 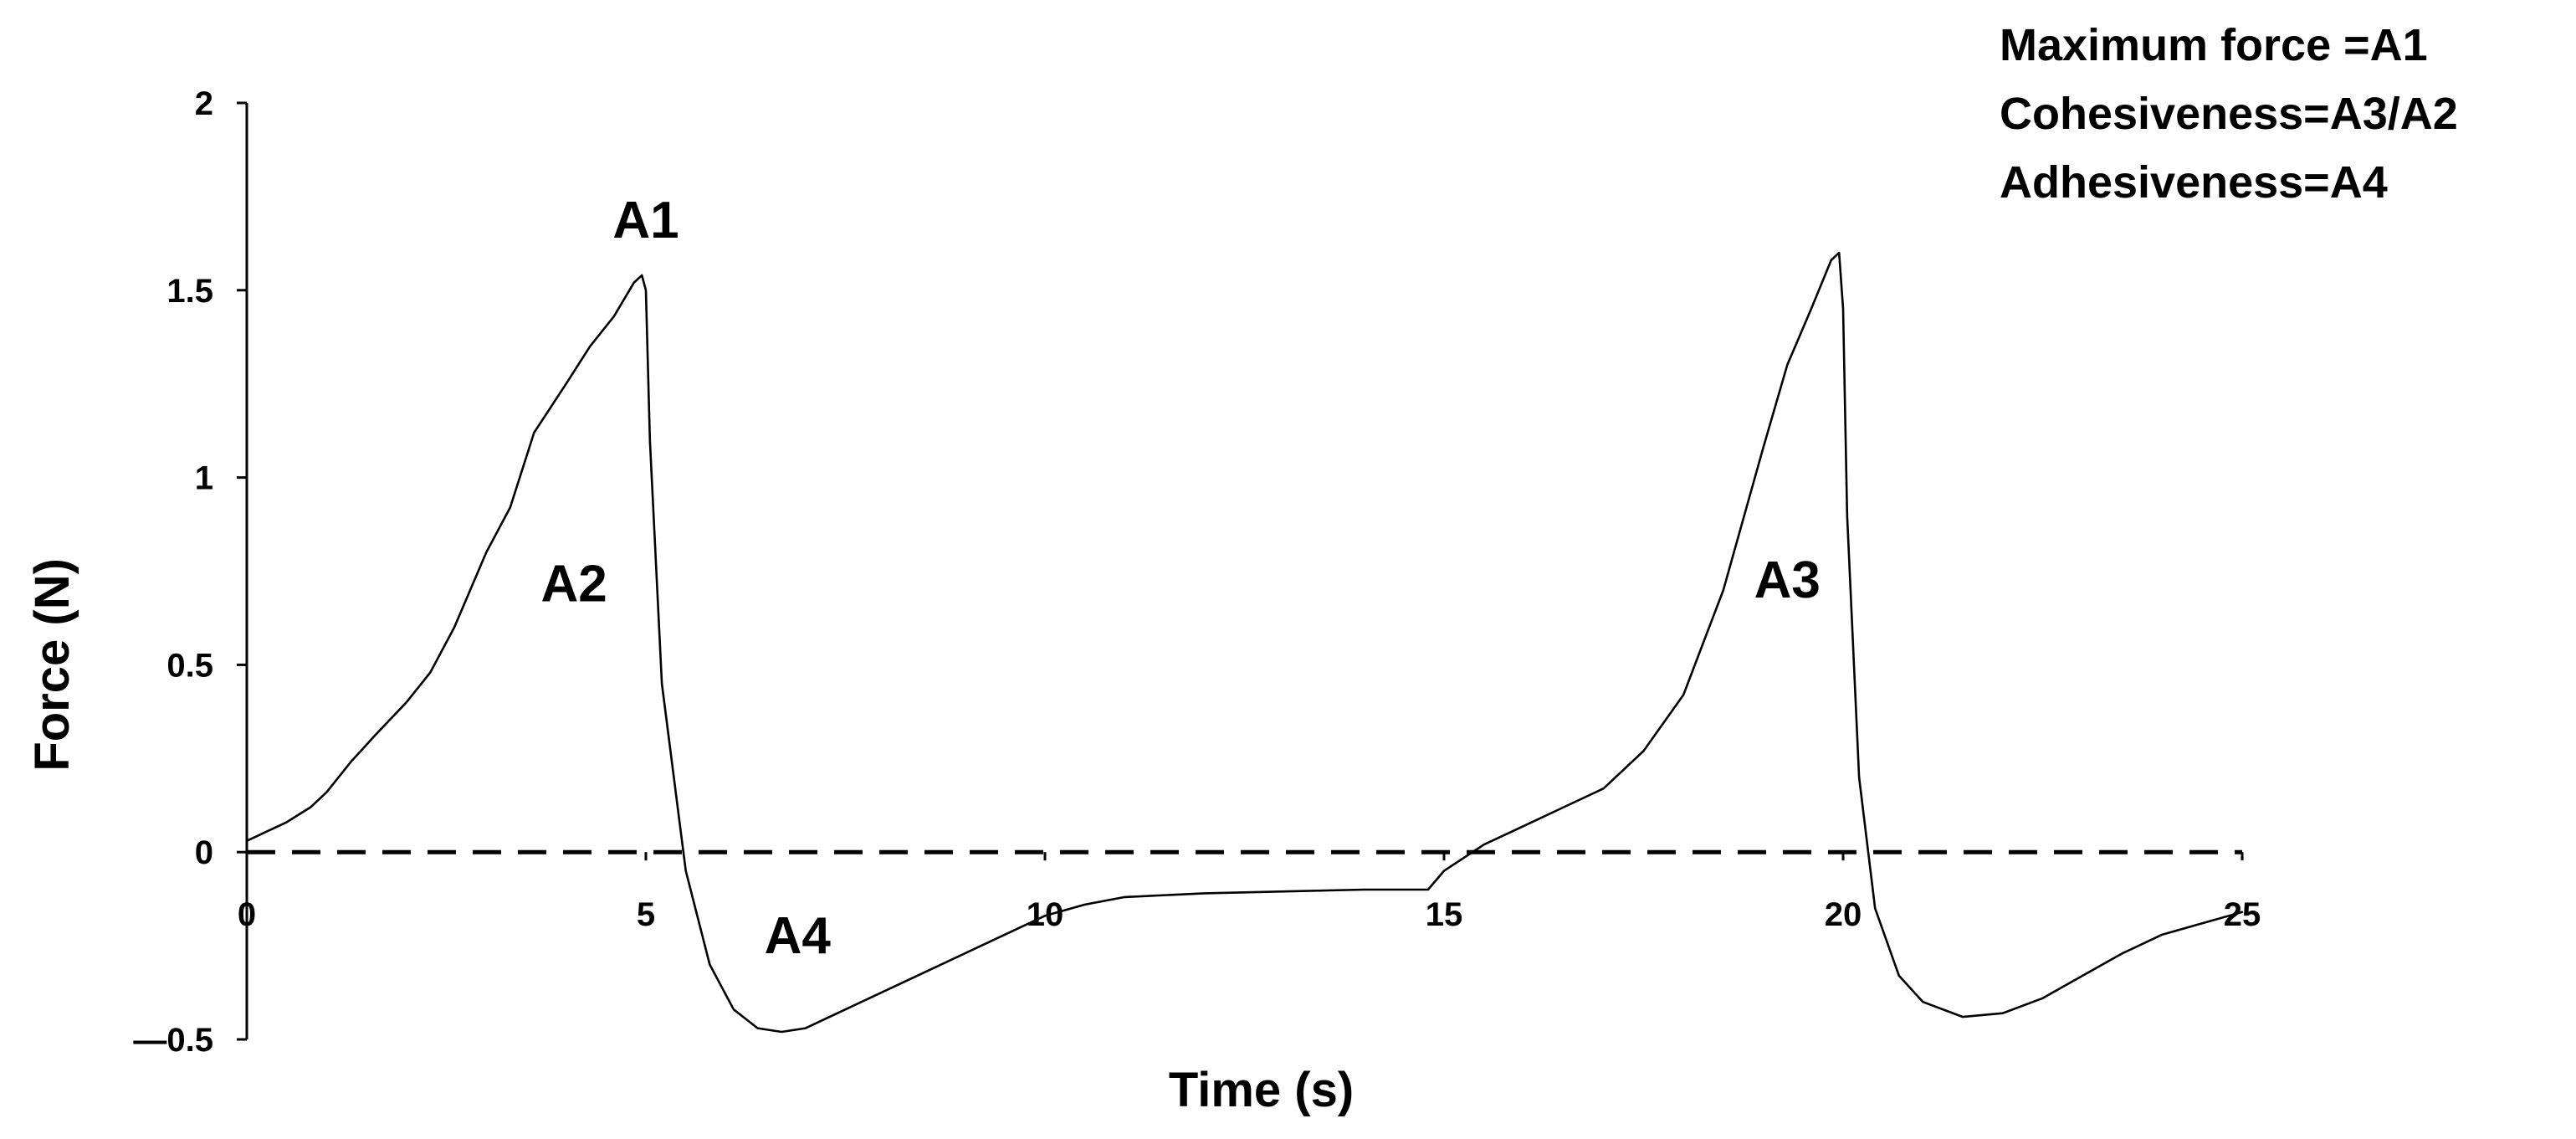 I want to click on y-tick-label: 0.5, so click(x=190, y=665).